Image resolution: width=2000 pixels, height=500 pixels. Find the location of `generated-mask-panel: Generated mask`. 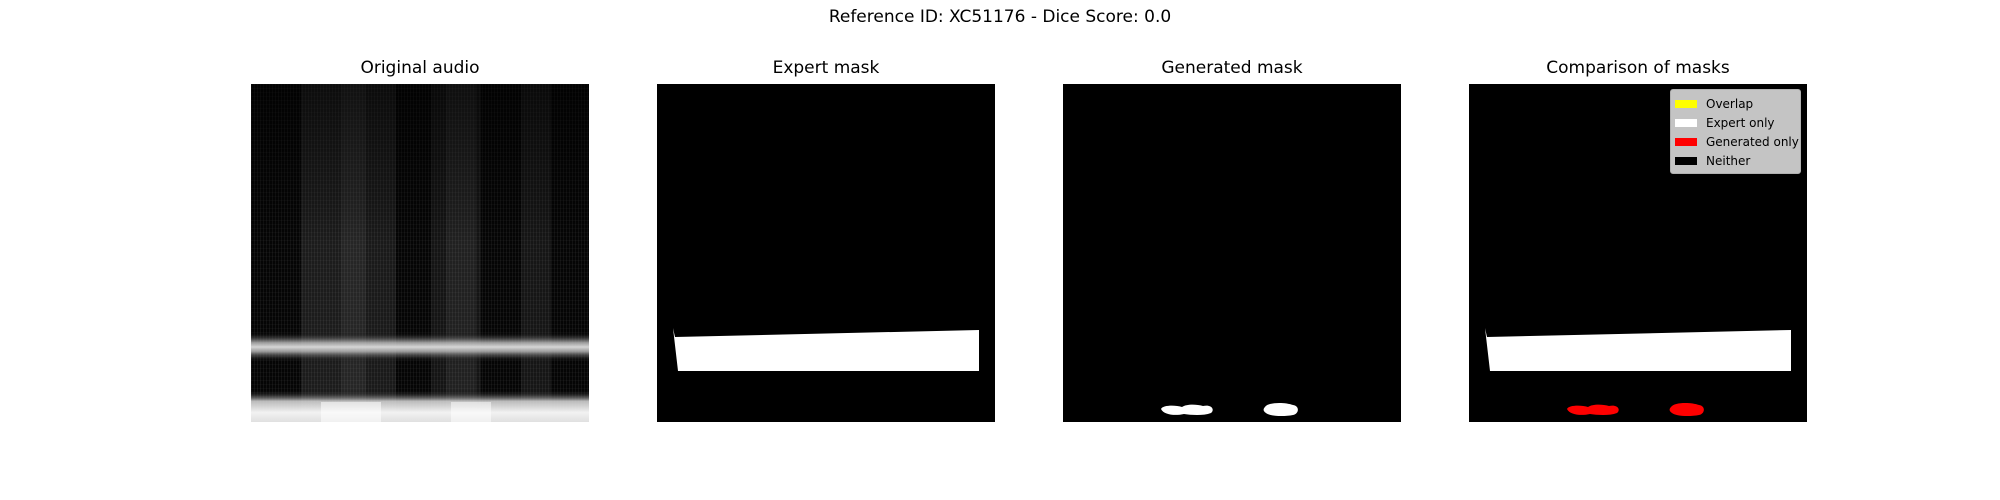

generated-mask-panel: Generated mask is located at coordinates (1232, 240).